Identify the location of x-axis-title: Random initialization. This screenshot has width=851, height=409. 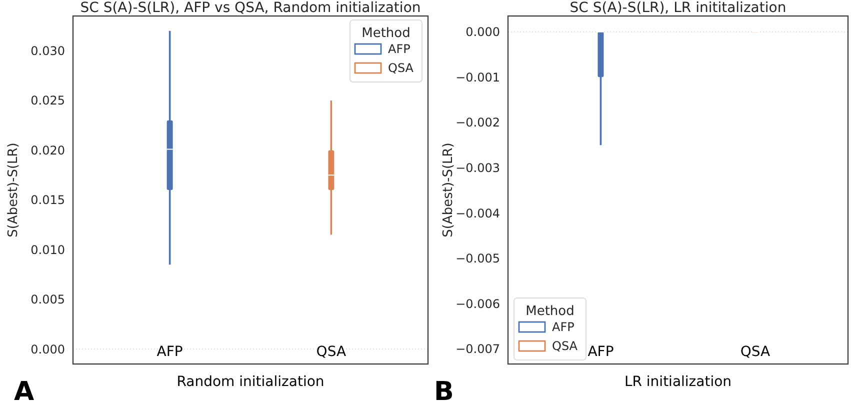
(250, 382).